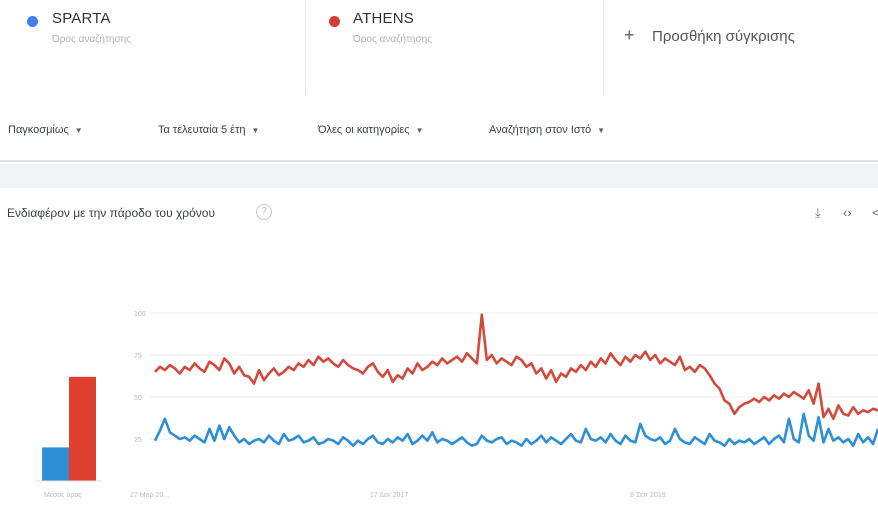 The width and height of the screenshot is (878, 507). Describe the element at coordinates (847, 212) in the screenshot. I see `embed-icon: ‹›` at that location.